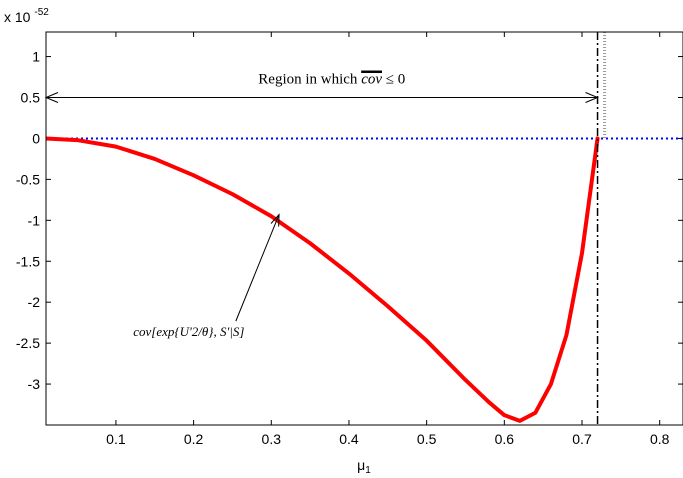 This screenshot has width=683, height=478. What do you see at coordinates (34, 220) in the screenshot?
I see `y-tick-label: -1` at bounding box center [34, 220].